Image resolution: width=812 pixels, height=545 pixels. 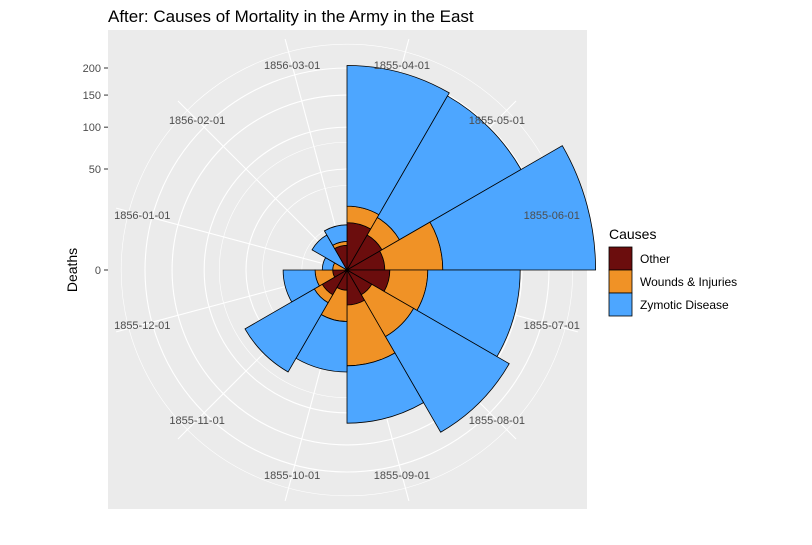 What do you see at coordinates (684, 305) in the screenshot?
I see `legend-label: Zymotic Disease` at bounding box center [684, 305].